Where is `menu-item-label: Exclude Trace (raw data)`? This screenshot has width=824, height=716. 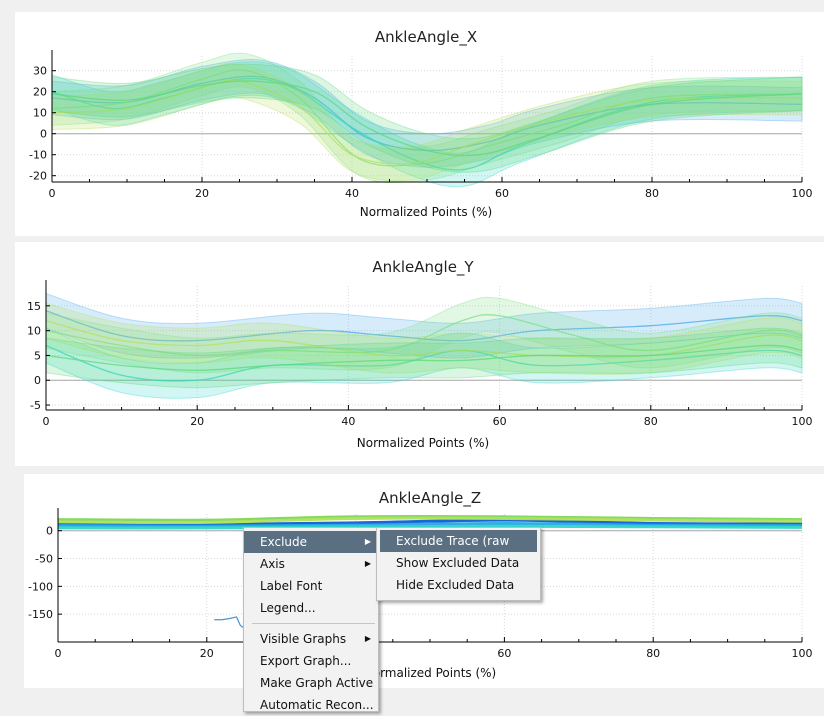
menu-item-label: Exclude Trace (raw data) is located at coordinates (453, 552).